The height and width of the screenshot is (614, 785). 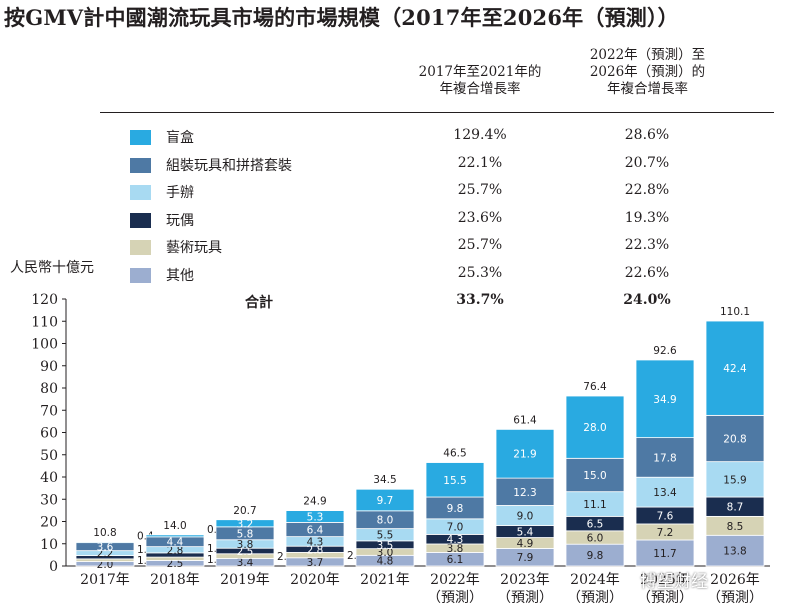 I want to click on header-line: 2026年（預測）的, so click(x=647, y=72).